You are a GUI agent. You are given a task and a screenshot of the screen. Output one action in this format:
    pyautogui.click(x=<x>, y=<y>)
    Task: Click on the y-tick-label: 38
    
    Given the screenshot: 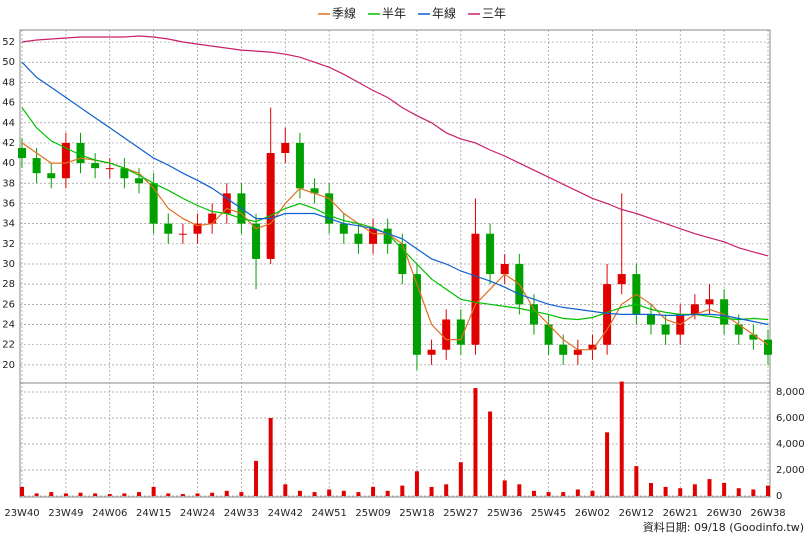 What is the action you would take?
    pyautogui.click(x=8, y=183)
    